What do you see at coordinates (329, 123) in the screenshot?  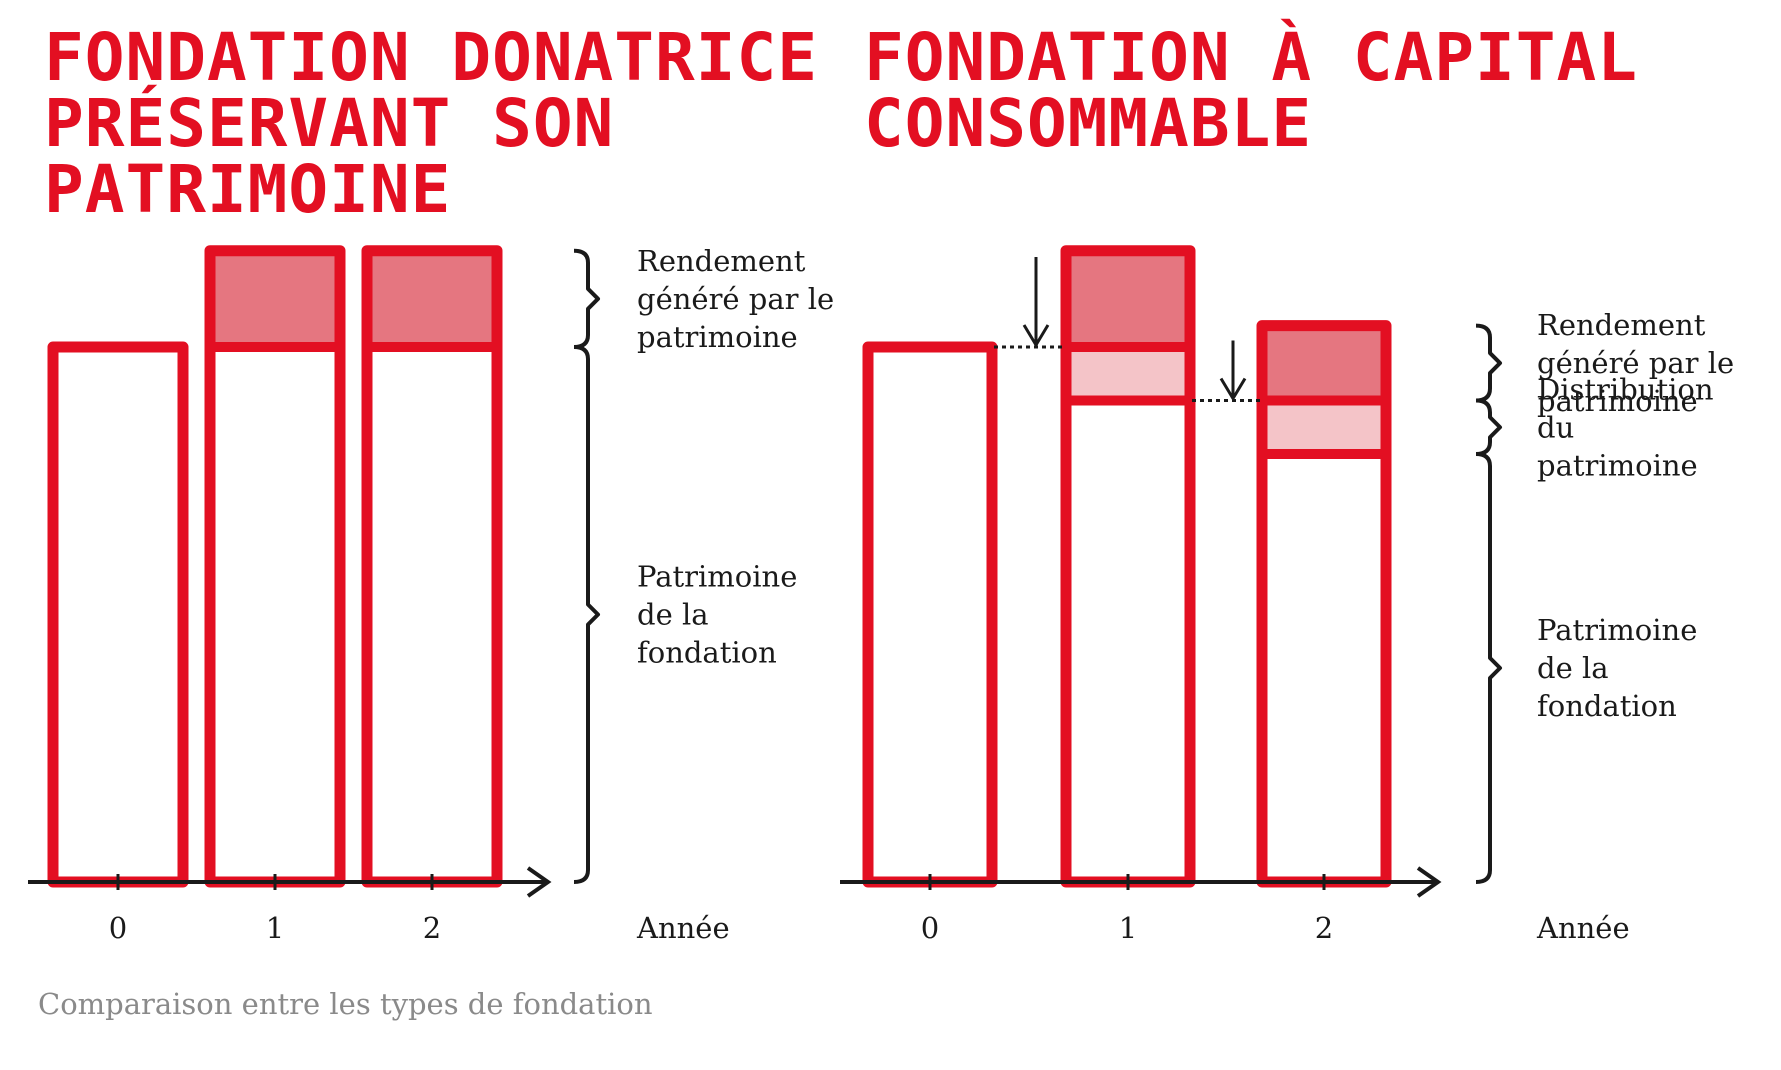 I see `chart-title-line: PRÉSERVANT SON` at bounding box center [329, 123].